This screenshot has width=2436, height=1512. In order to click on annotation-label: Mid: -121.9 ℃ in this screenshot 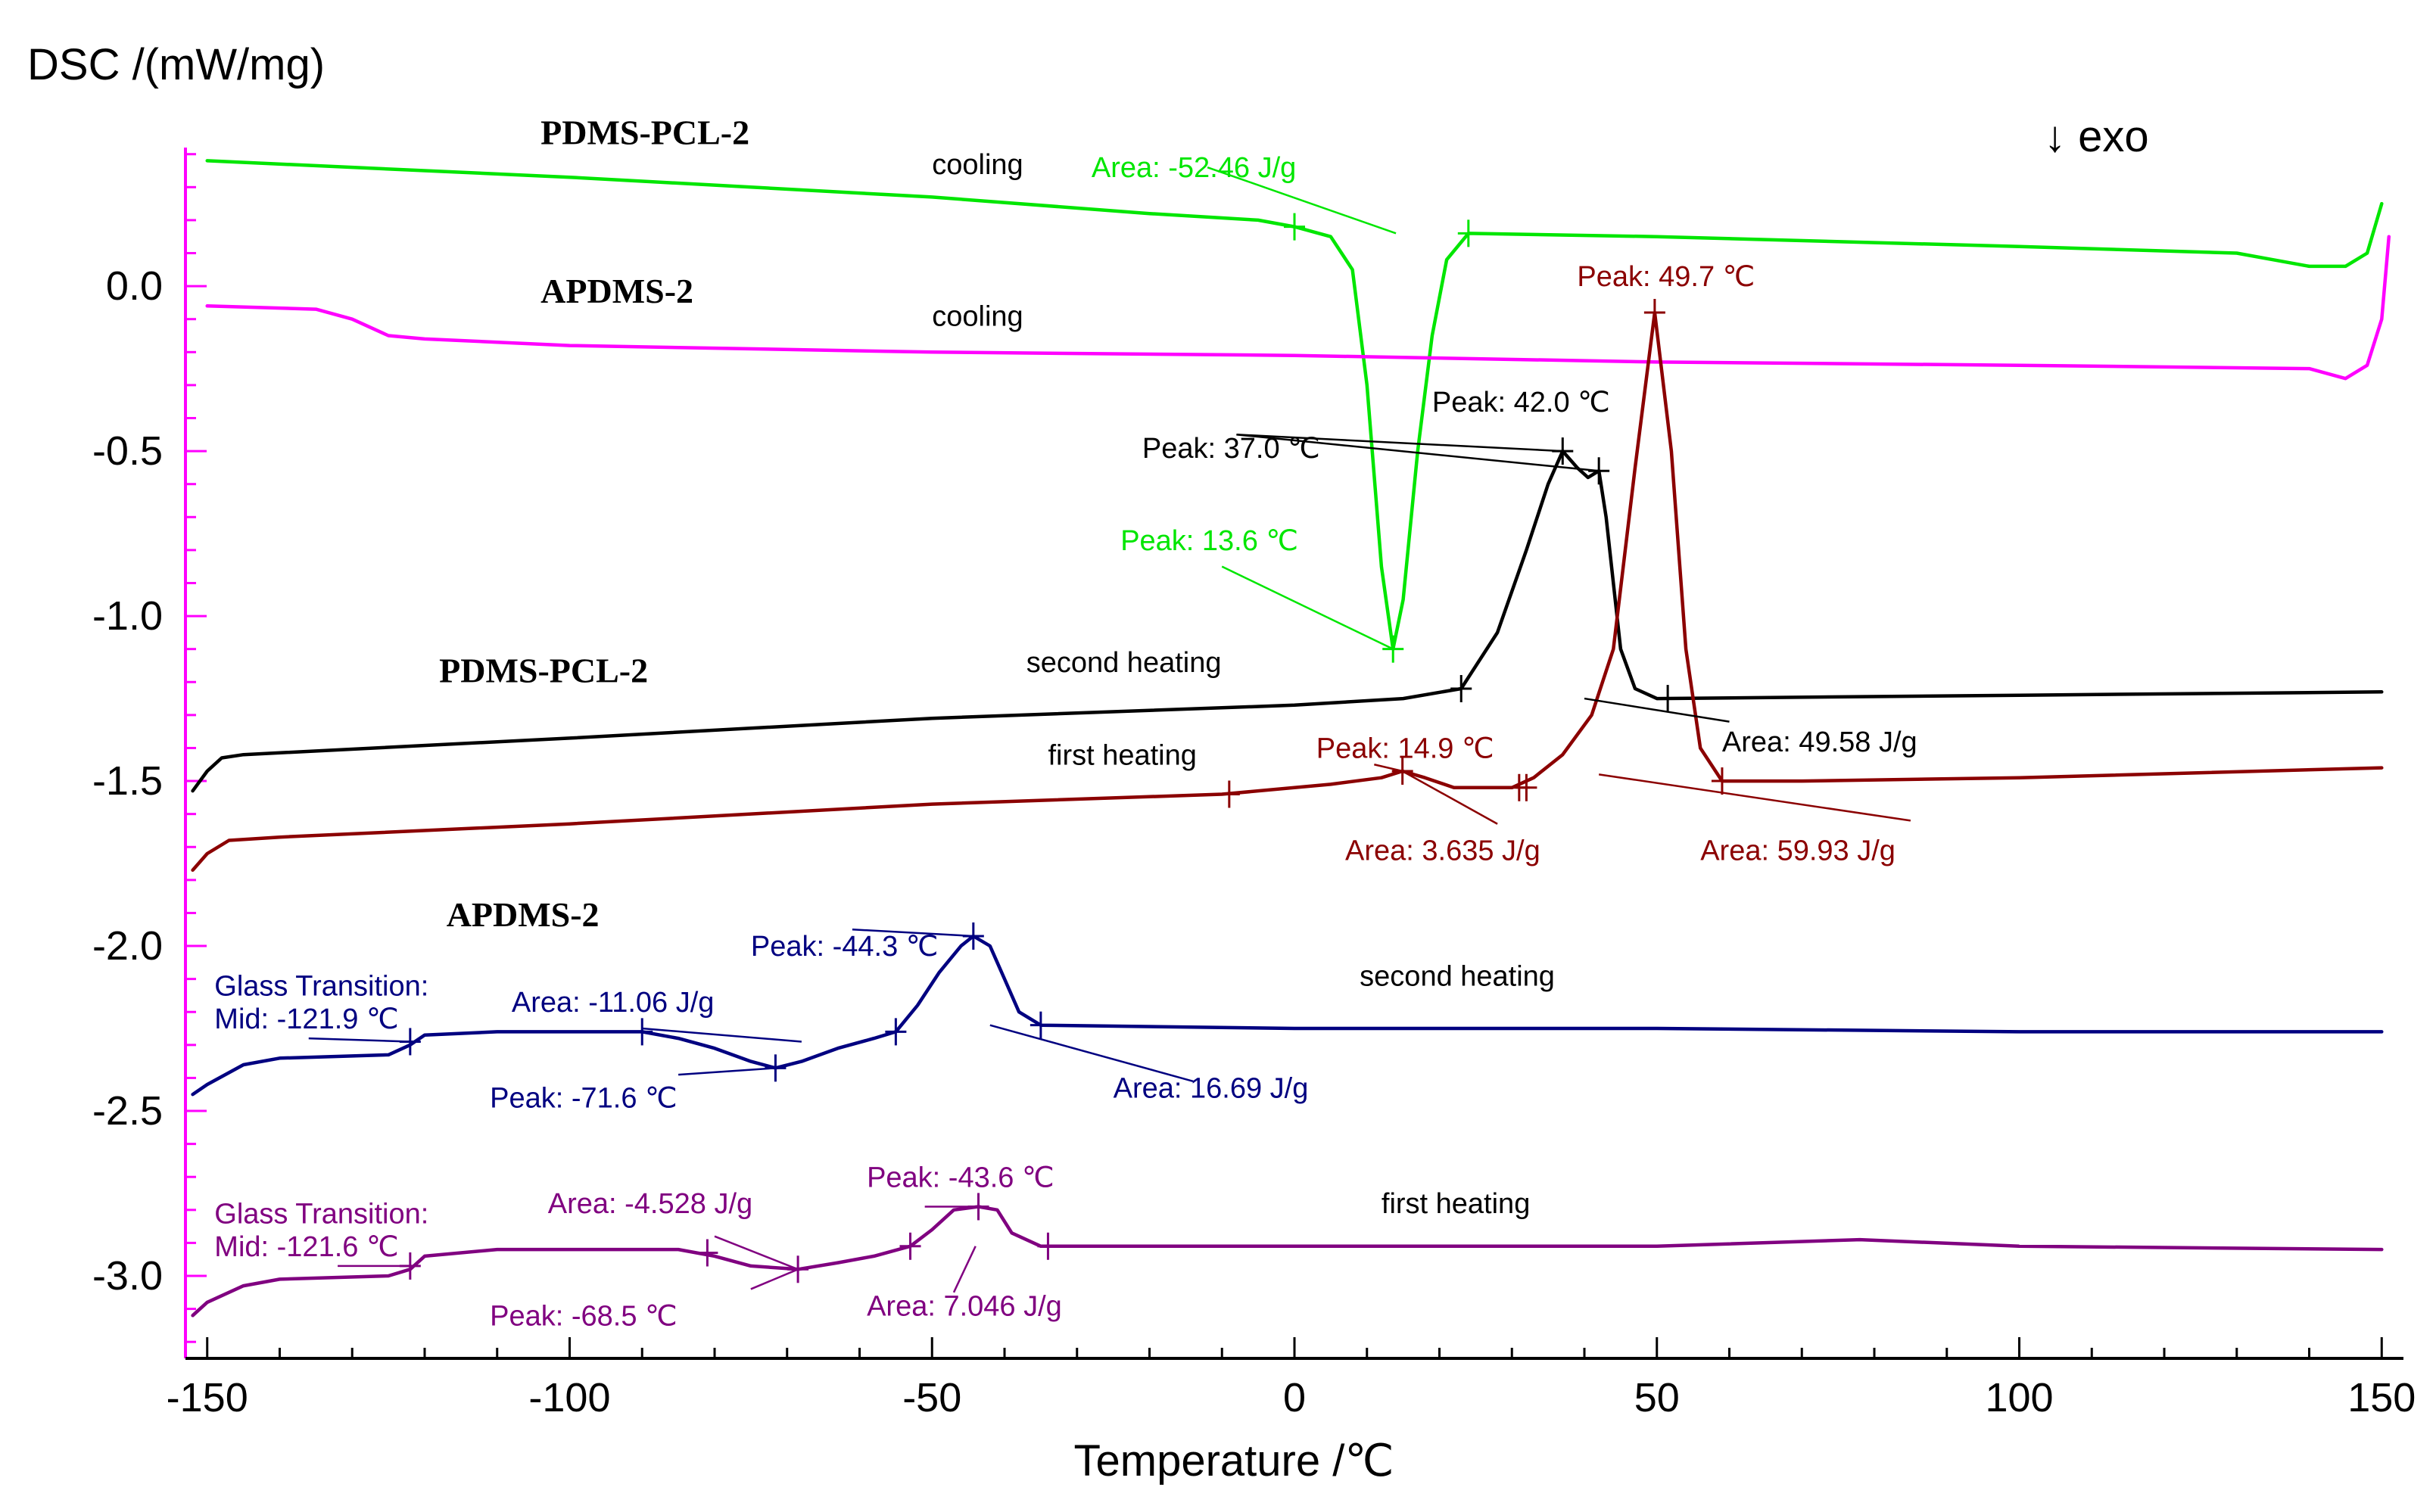, I will do `click(306, 1019)`.